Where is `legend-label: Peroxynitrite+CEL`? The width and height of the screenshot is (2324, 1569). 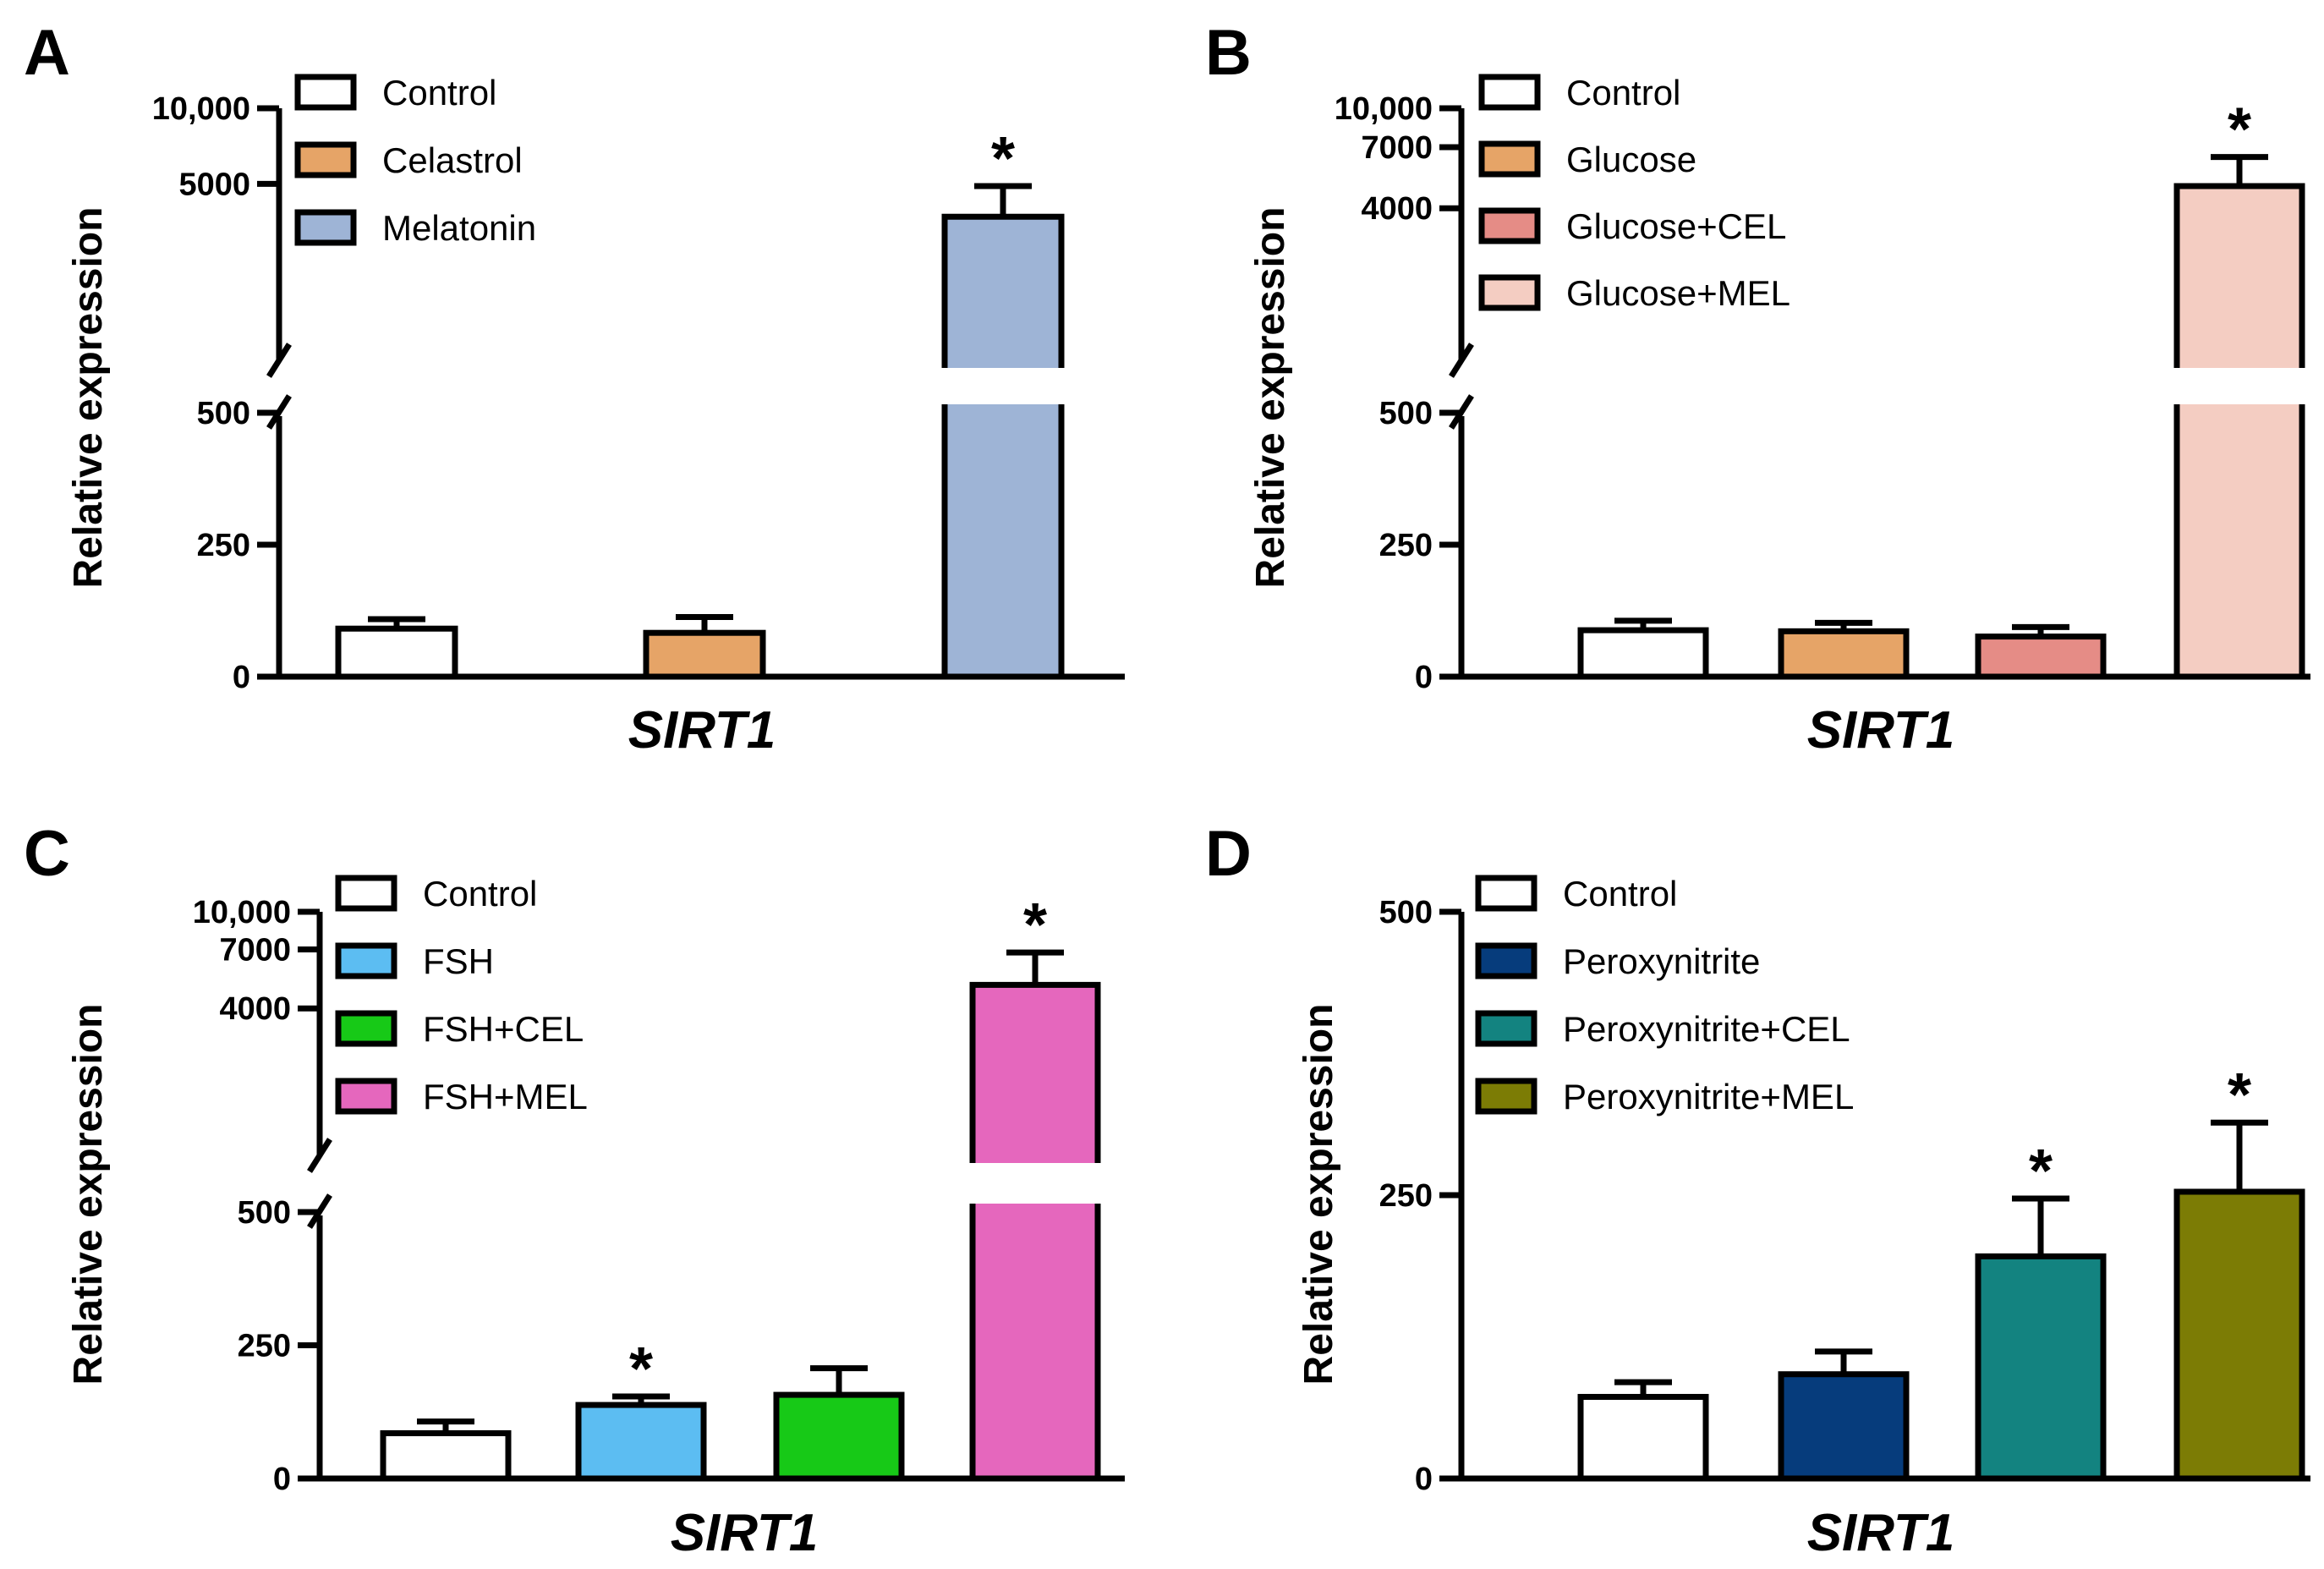
legend-label: Peroxynitrite+CEL is located at coordinates (1706, 1029).